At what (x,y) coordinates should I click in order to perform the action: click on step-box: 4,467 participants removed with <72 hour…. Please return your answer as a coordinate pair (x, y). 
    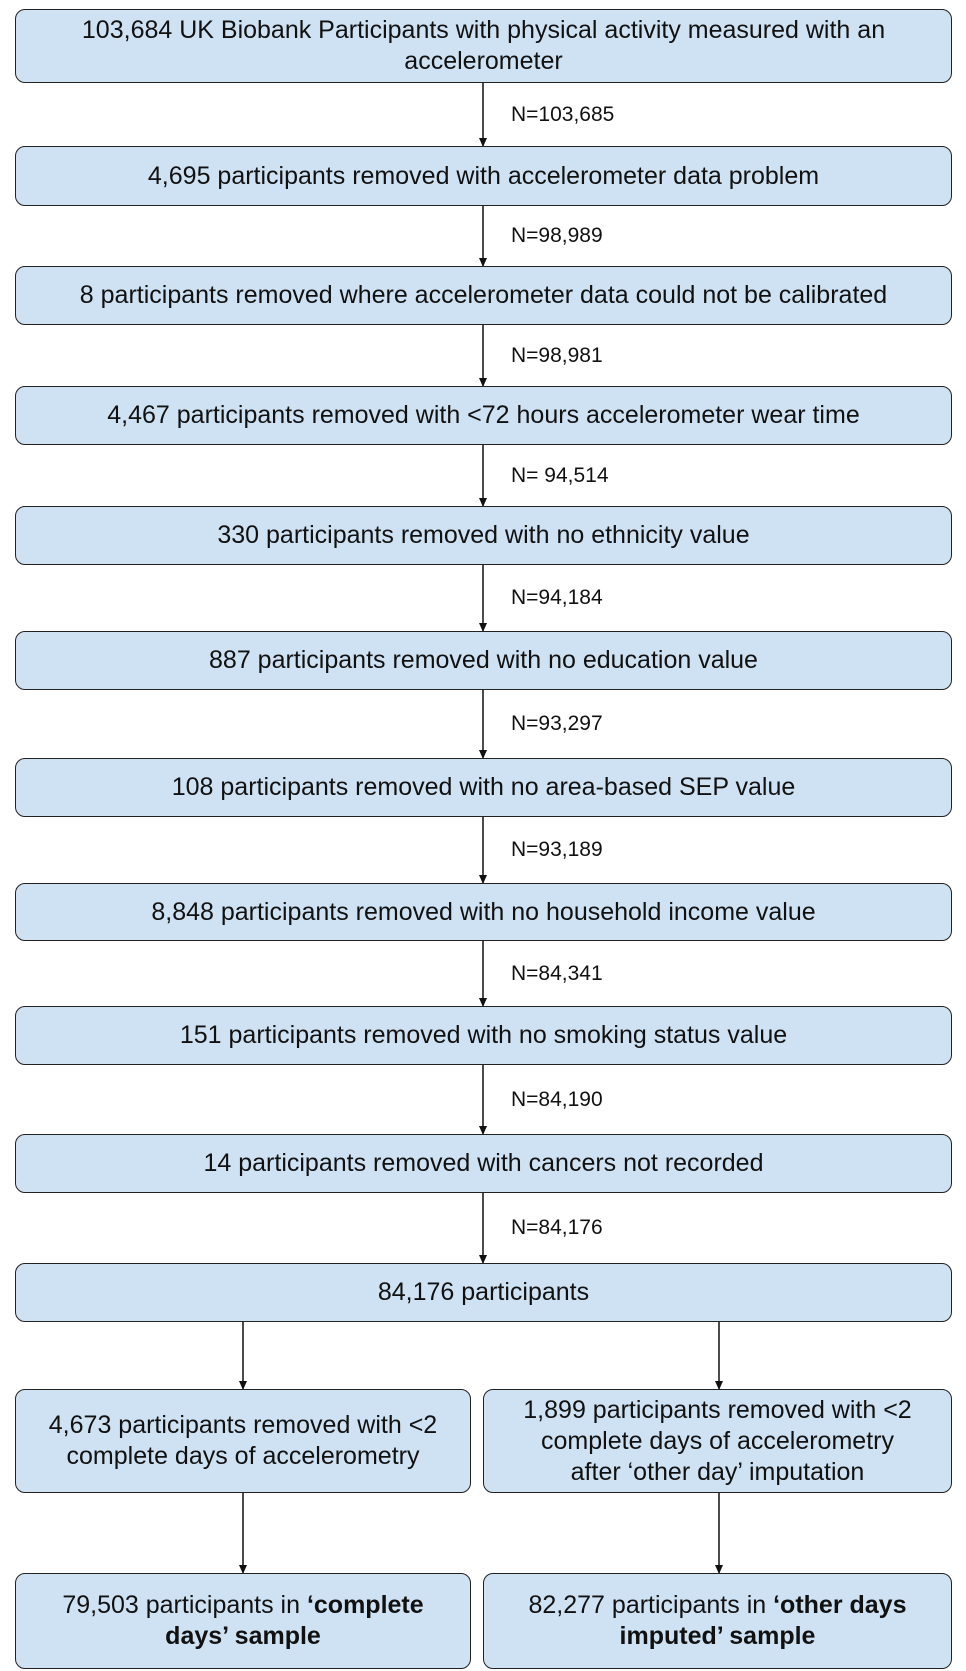
    Looking at the image, I should click on (483, 415).